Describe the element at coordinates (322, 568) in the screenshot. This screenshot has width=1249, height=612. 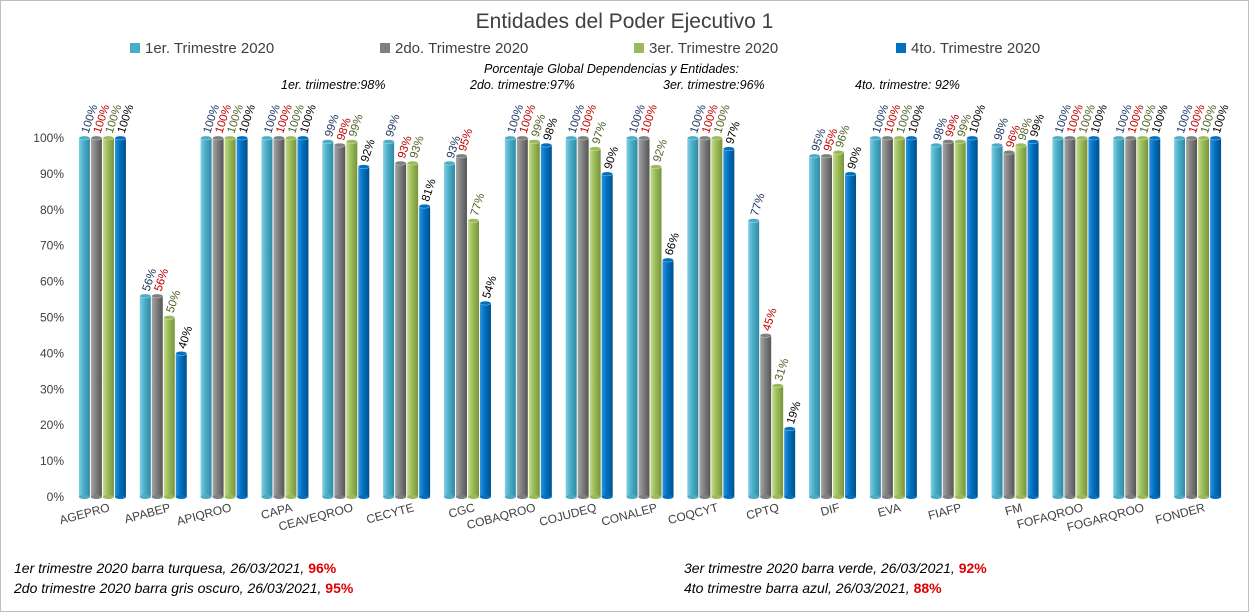
I see `footnote-q1-value: 96%` at that location.